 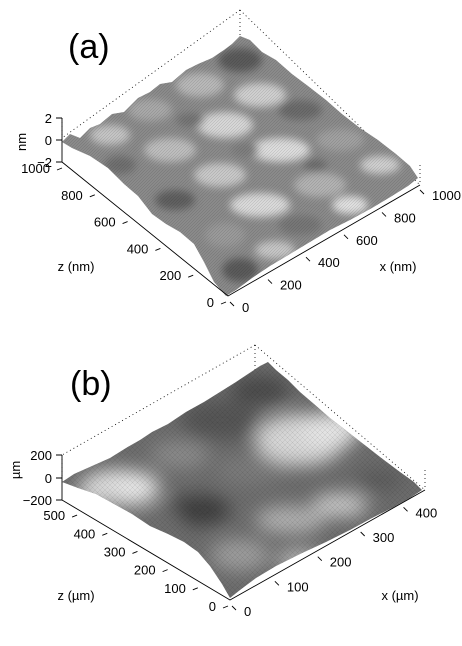 I want to click on panel-b-v-axis-label: µm, so click(x=15, y=470).